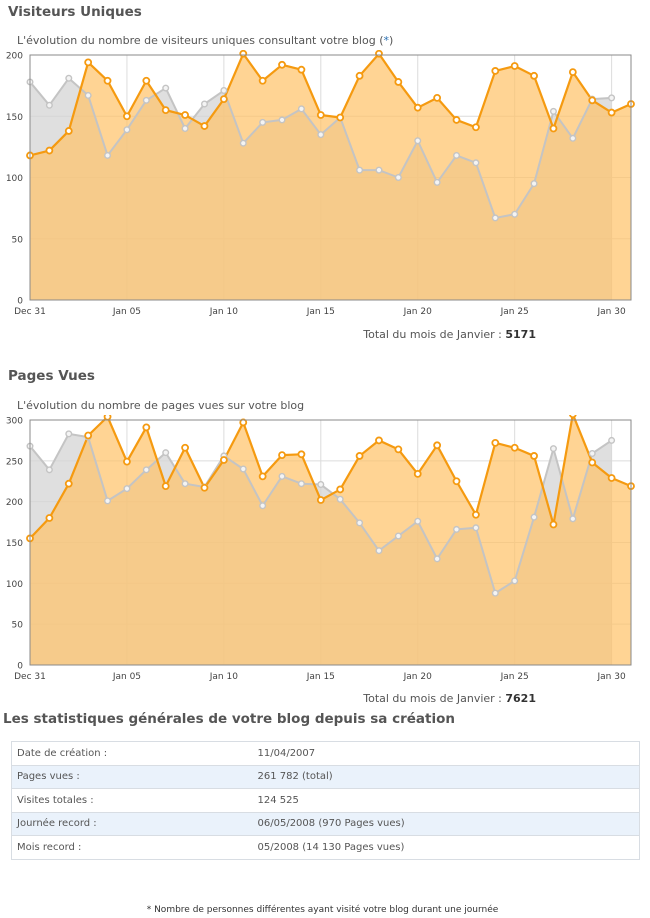  What do you see at coordinates (386, 40) in the screenshot?
I see `footnote-link: *` at bounding box center [386, 40].